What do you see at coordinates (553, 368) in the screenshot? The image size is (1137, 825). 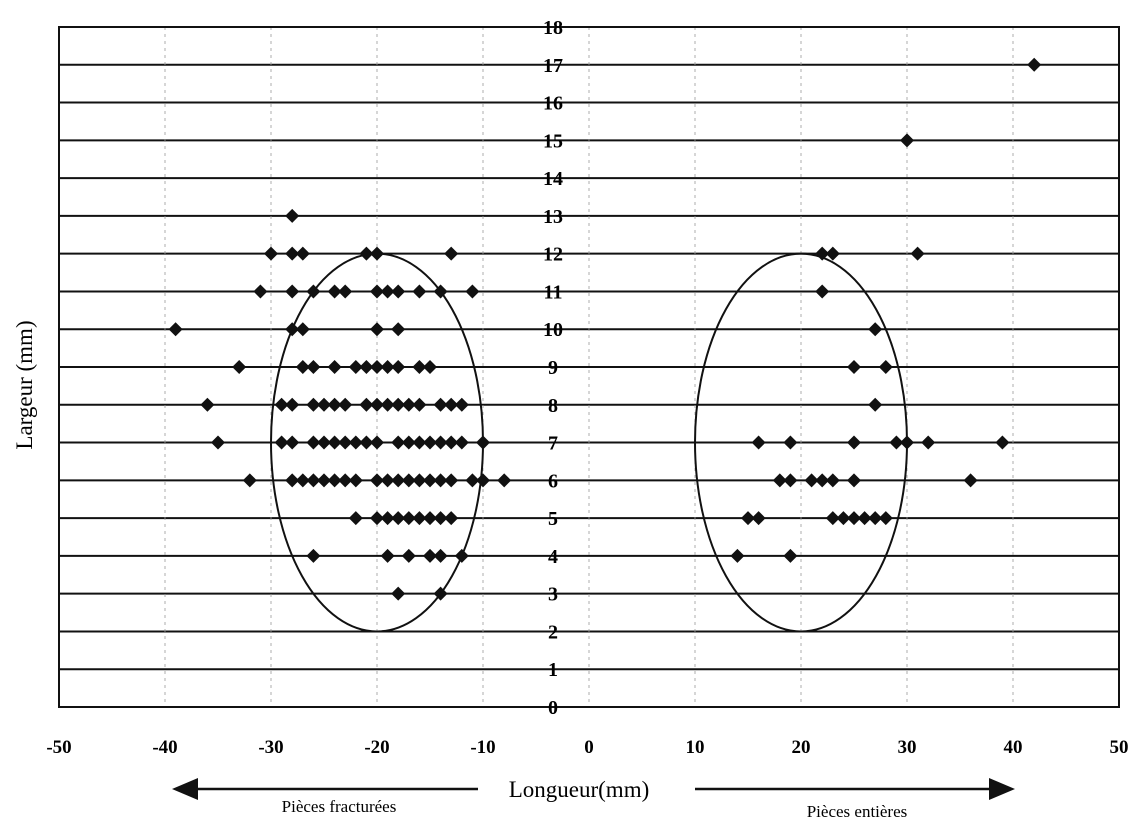 I see `y-tick-label: 9` at bounding box center [553, 368].